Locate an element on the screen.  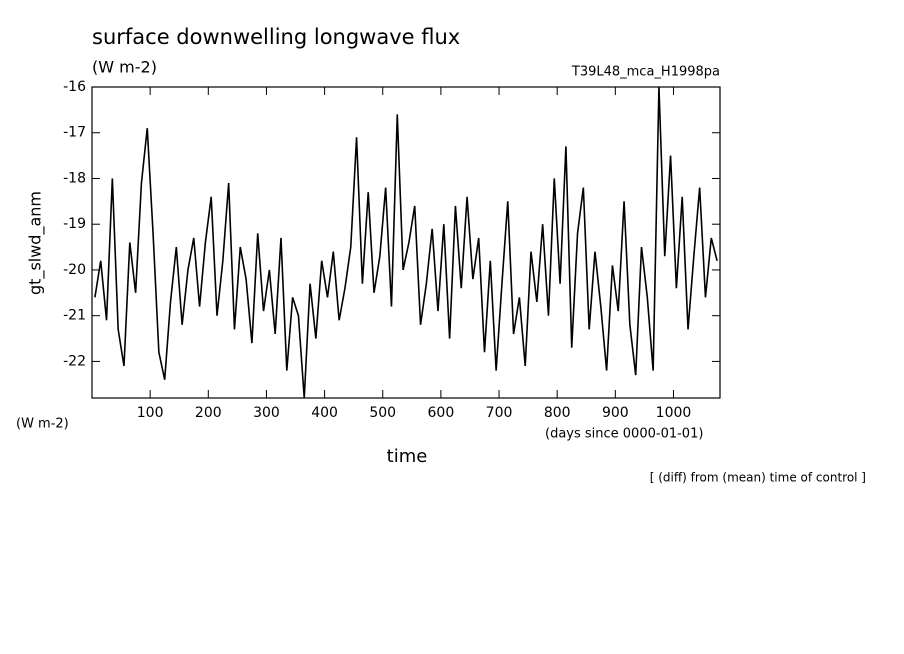
y-axis-label: gt_slwd_anm is located at coordinates (36, 243).